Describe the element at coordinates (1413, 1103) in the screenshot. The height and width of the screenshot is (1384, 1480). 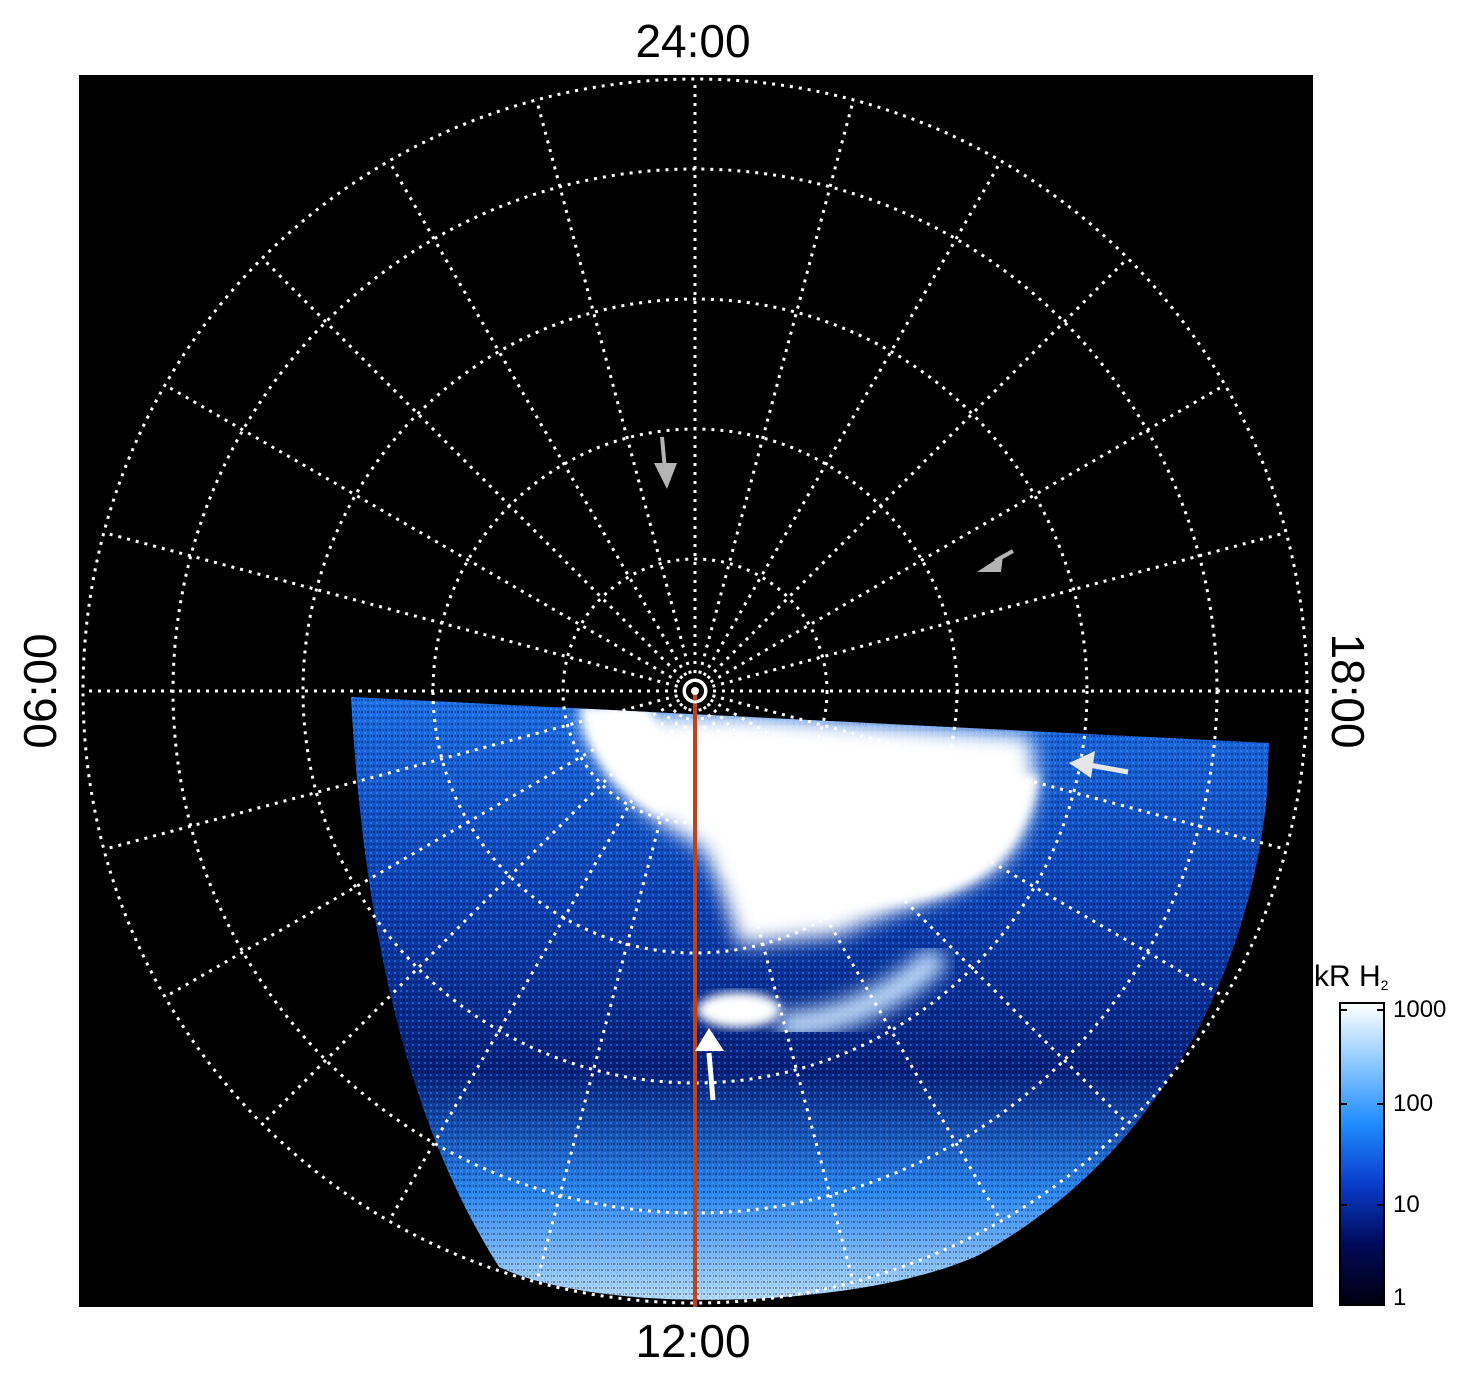
I see `colorbar-tick-label: 100` at that location.